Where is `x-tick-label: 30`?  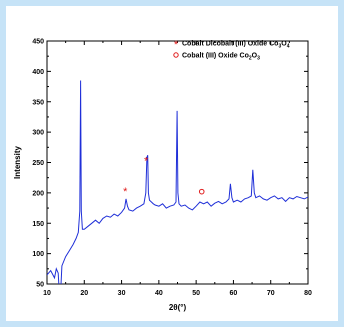
x-tick-label: 30 is located at coordinates (122, 293).